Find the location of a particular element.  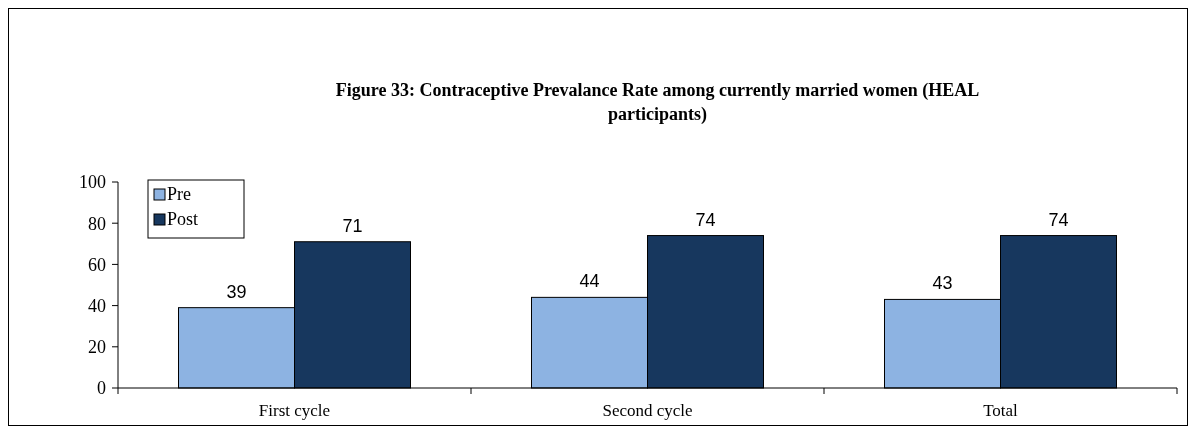

y-tick-label: 60 is located at coordinates (97, 264).